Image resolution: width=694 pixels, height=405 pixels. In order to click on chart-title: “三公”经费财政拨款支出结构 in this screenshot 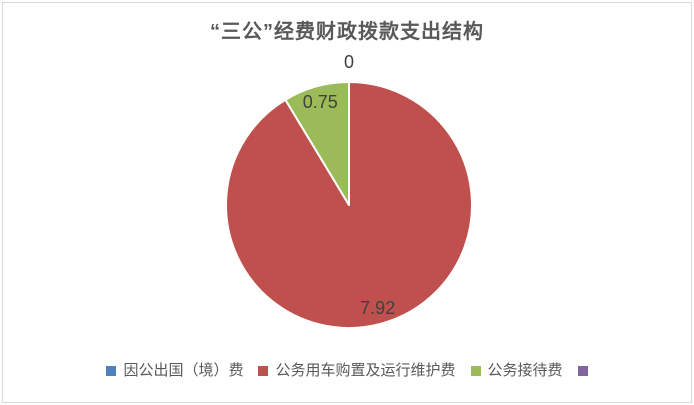, I will do `click(347, 32)`.